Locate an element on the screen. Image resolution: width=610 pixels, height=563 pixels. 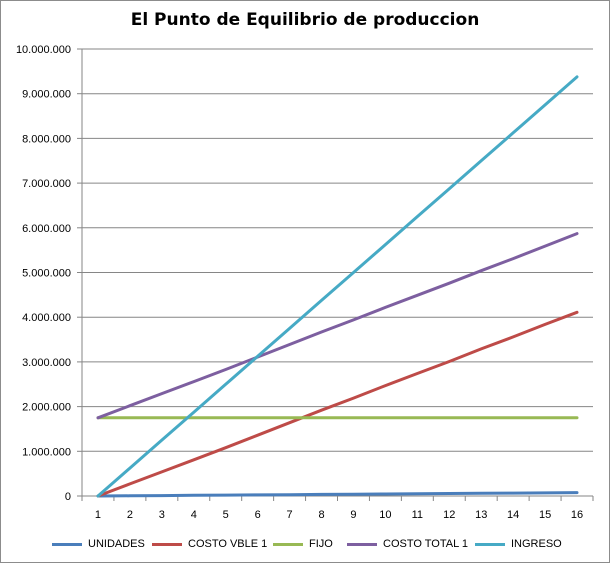
legend-label: COSTO TOTAL 1 is located at coordinates (425, 544).